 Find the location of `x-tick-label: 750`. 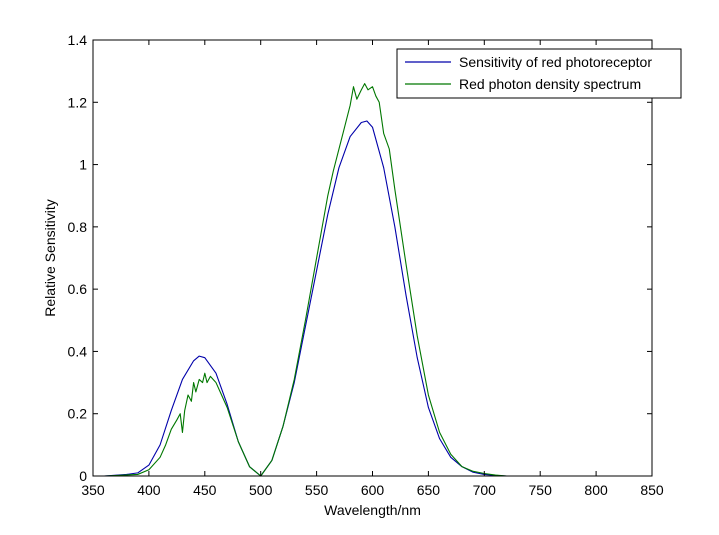

x-tick-label: 750 is located at coordinates (541, 490).